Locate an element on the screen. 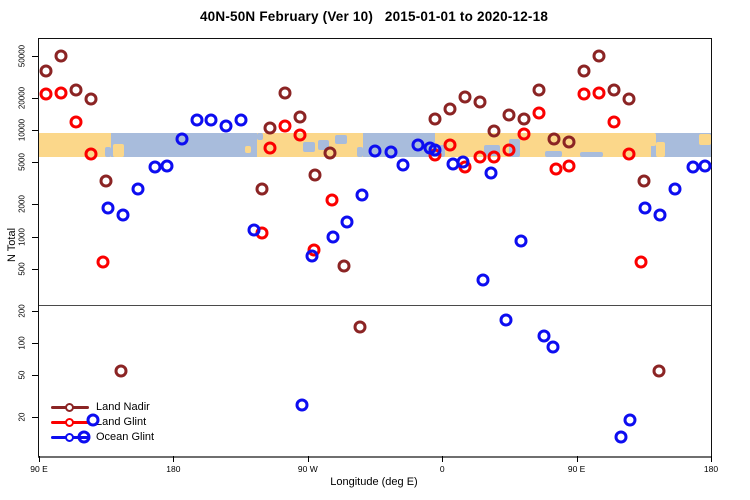 Image resolution: width=750 pixels, height=500 pixels. y-tick-label: 10000 is located at coordinates (22, 130).